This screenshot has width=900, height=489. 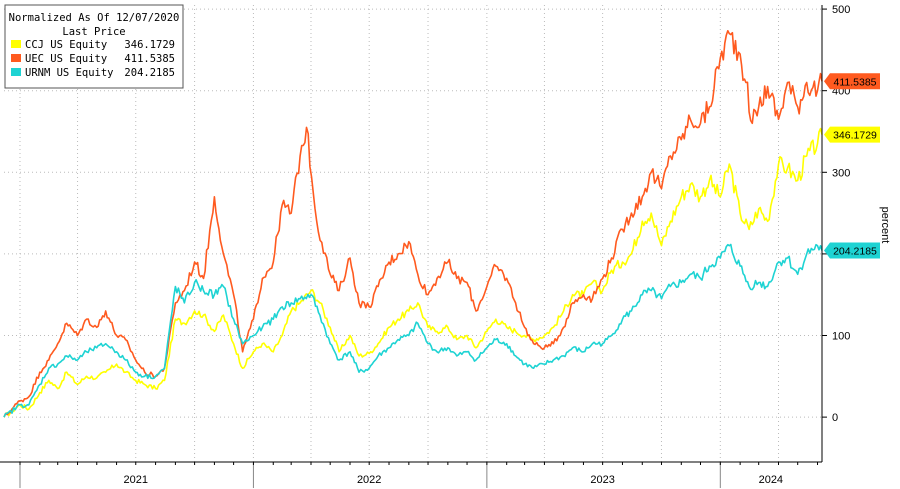 I want to click on legend-label: UEC US Equity, so click(x=66, y=59).